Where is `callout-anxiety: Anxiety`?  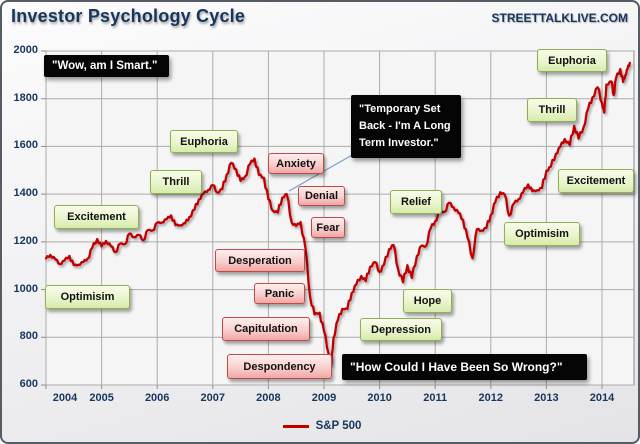
callout-anxiety: Anxiety is located at coordinates (296, 163).